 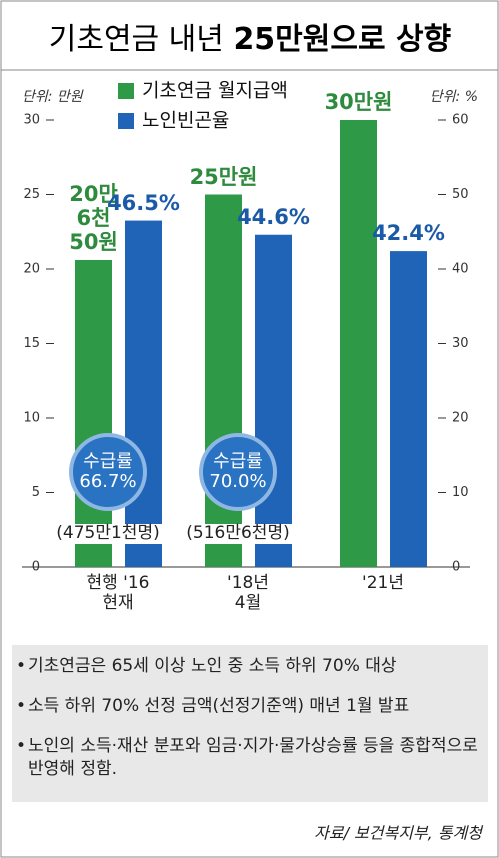 What do you see at coordinates (31, 343) in the screenshot?
I see `y-tick-label: 15` at bounding box center [31, 343].